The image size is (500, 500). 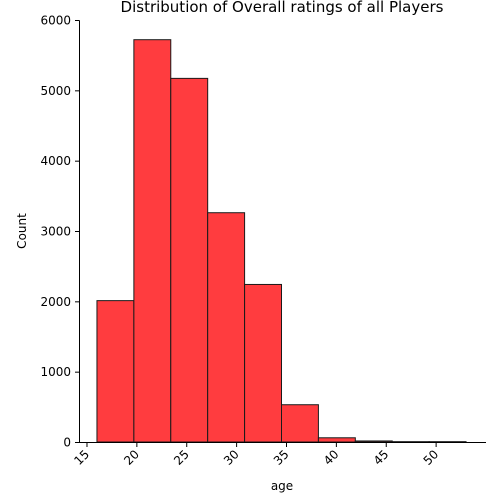 I want to click on y-tick-label: 1000, so click(x=55, y=372).